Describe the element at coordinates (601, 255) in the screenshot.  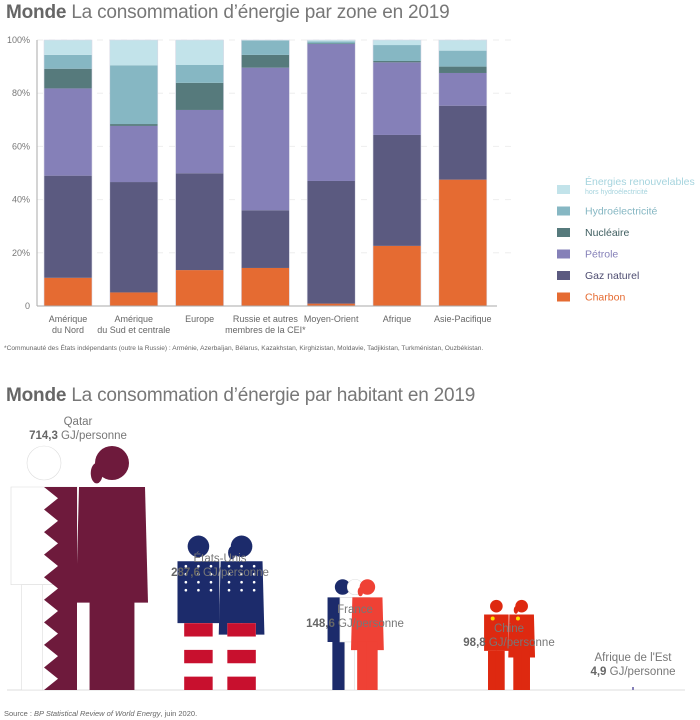
I see `legend-label: Pétrole` at that location.